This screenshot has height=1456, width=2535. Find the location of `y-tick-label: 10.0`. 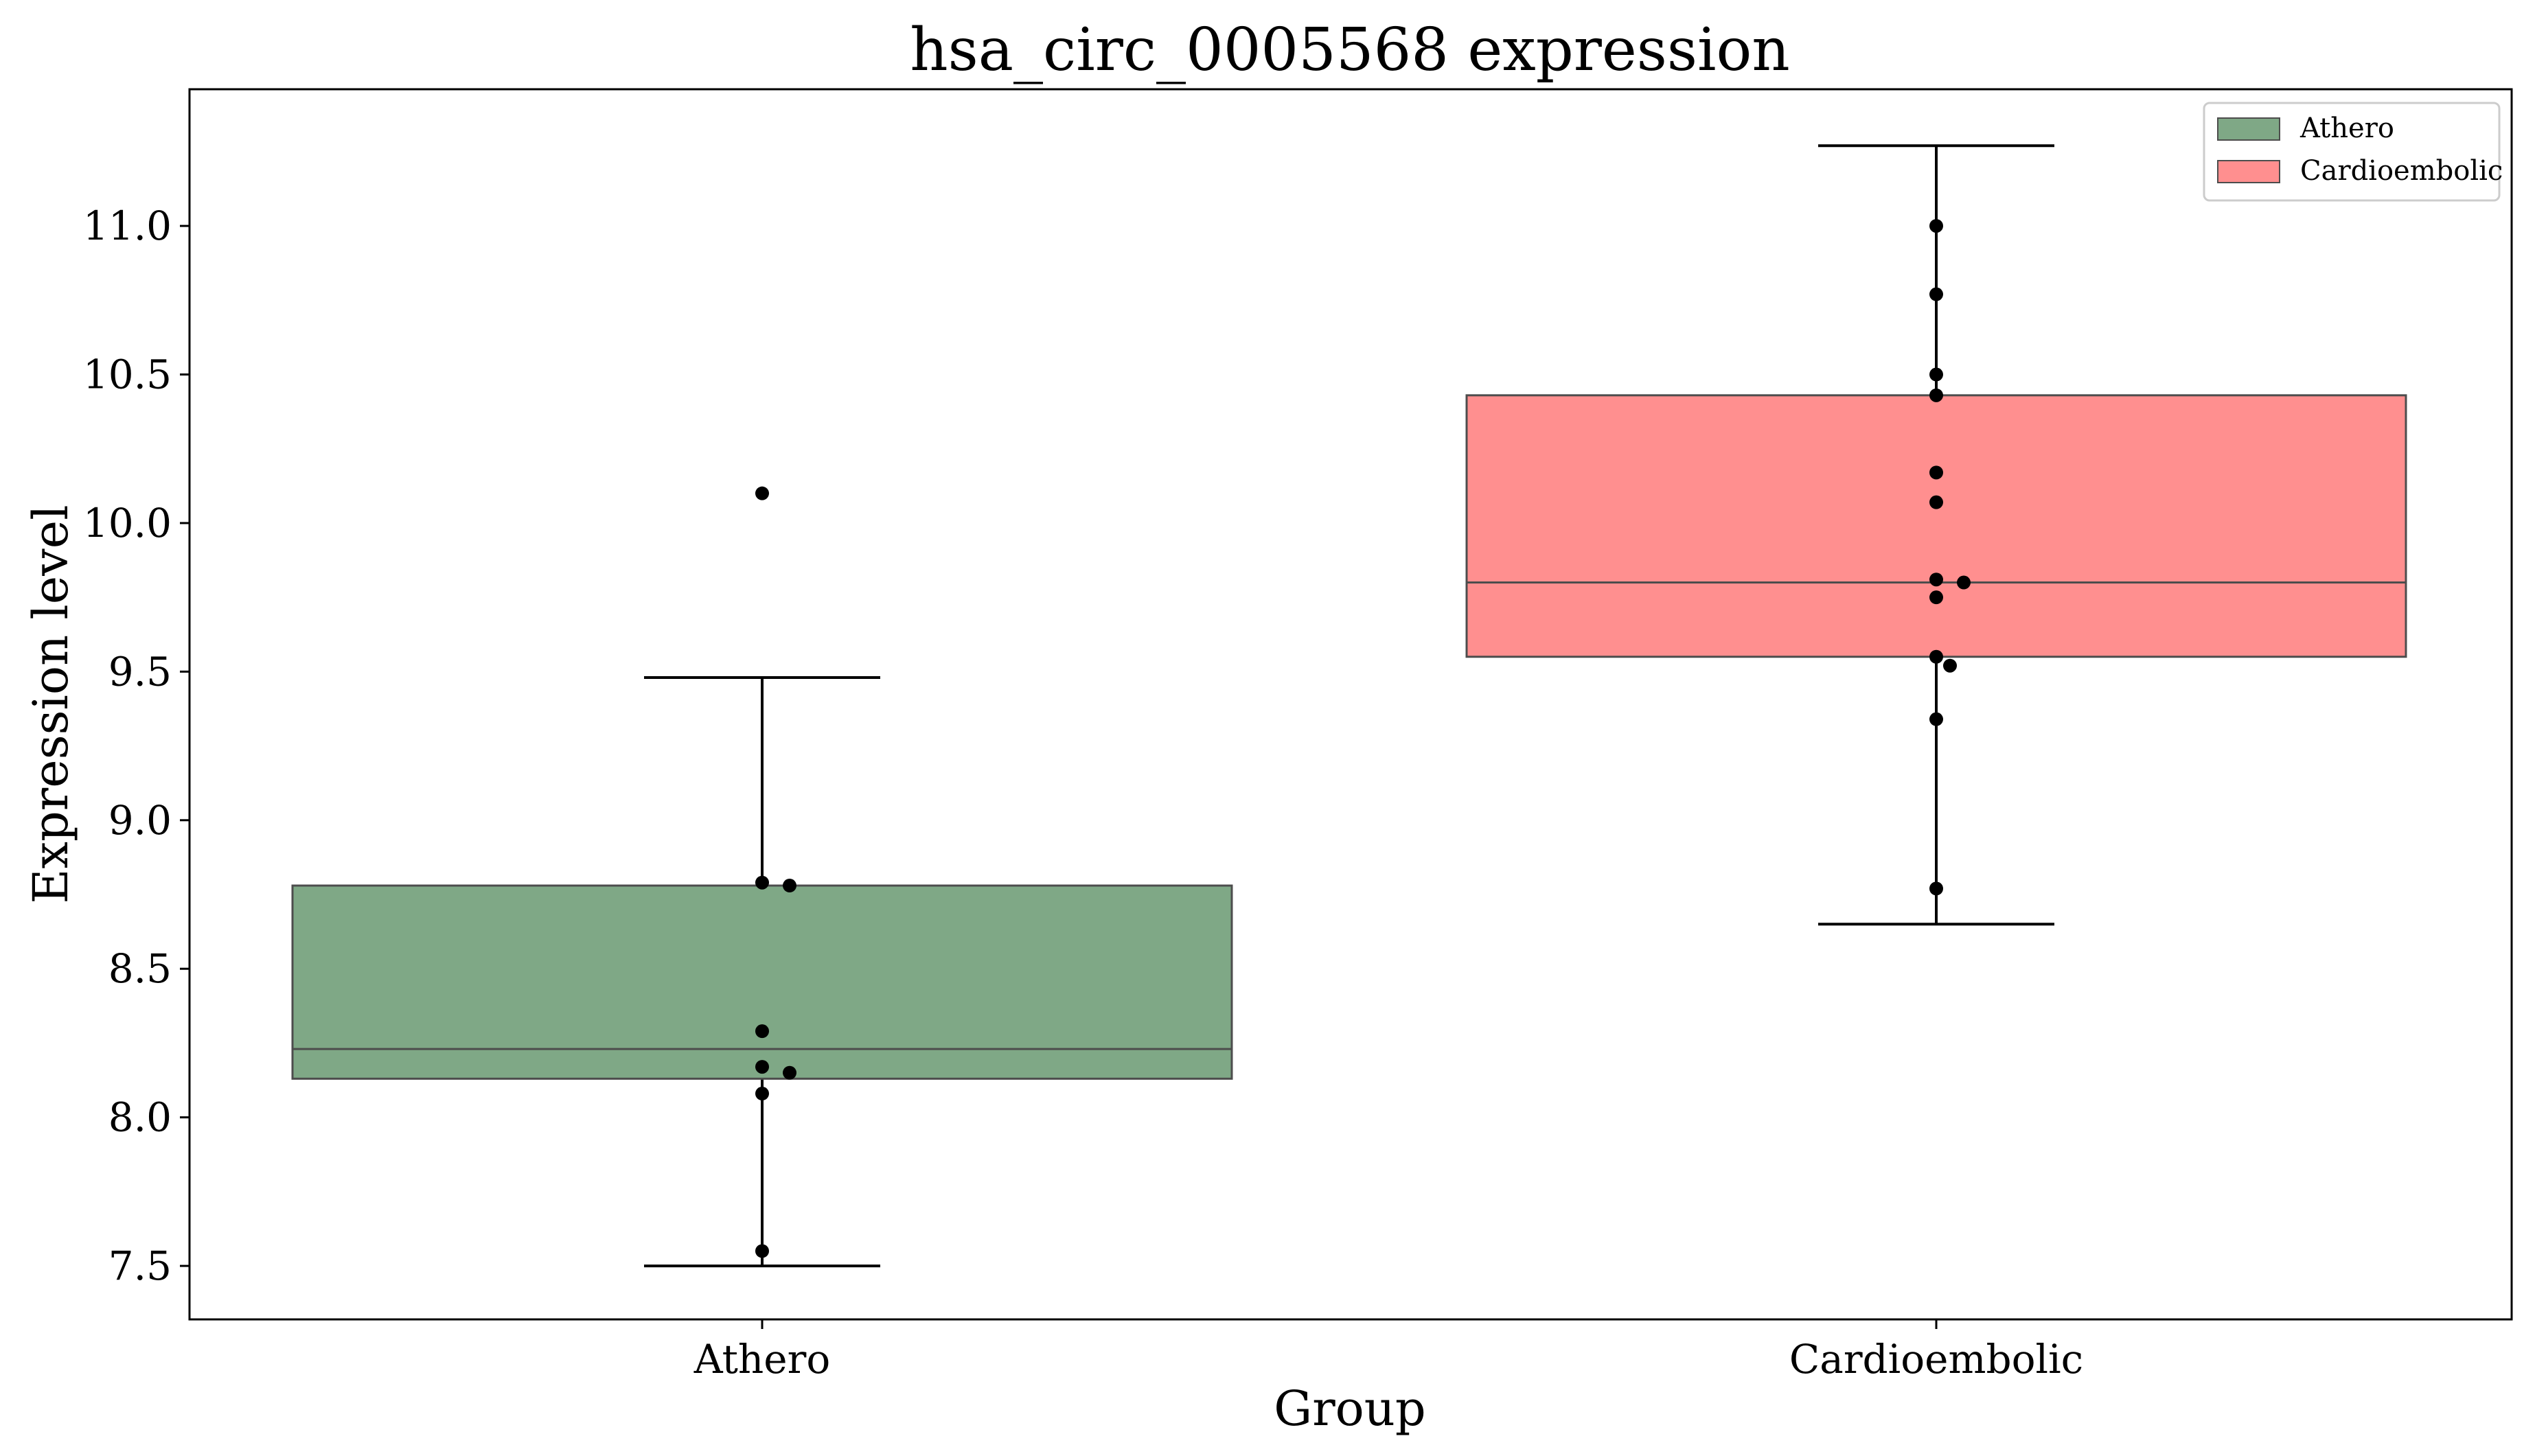

y-tick-label: 10.0 is located at coordinates (127, 523).